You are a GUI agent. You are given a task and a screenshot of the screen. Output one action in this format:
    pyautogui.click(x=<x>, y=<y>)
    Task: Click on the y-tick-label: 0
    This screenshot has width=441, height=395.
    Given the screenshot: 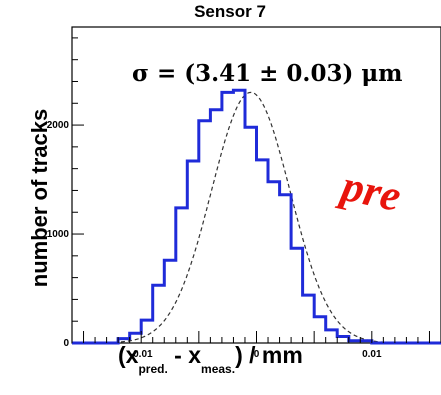 What is the action you would take?
    pyautogui.click(x=66, y=343)
    